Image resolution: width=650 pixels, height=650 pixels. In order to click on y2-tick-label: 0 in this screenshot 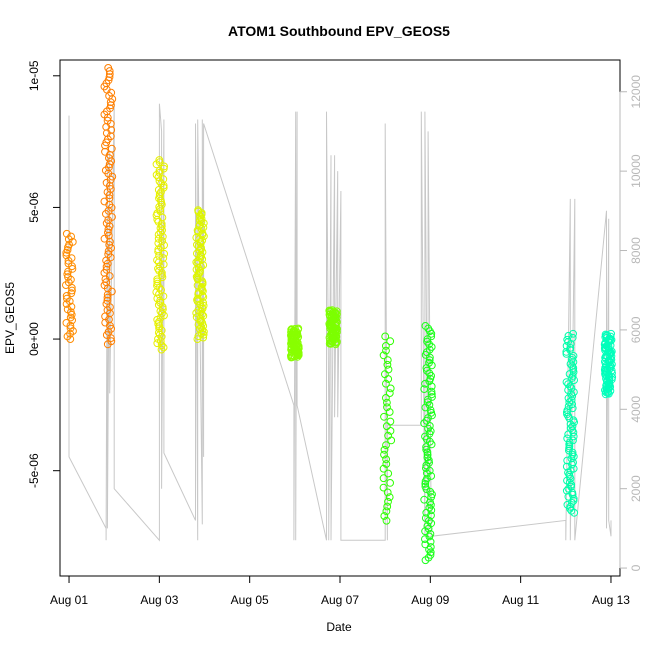, I will do `click(636, 567)`.